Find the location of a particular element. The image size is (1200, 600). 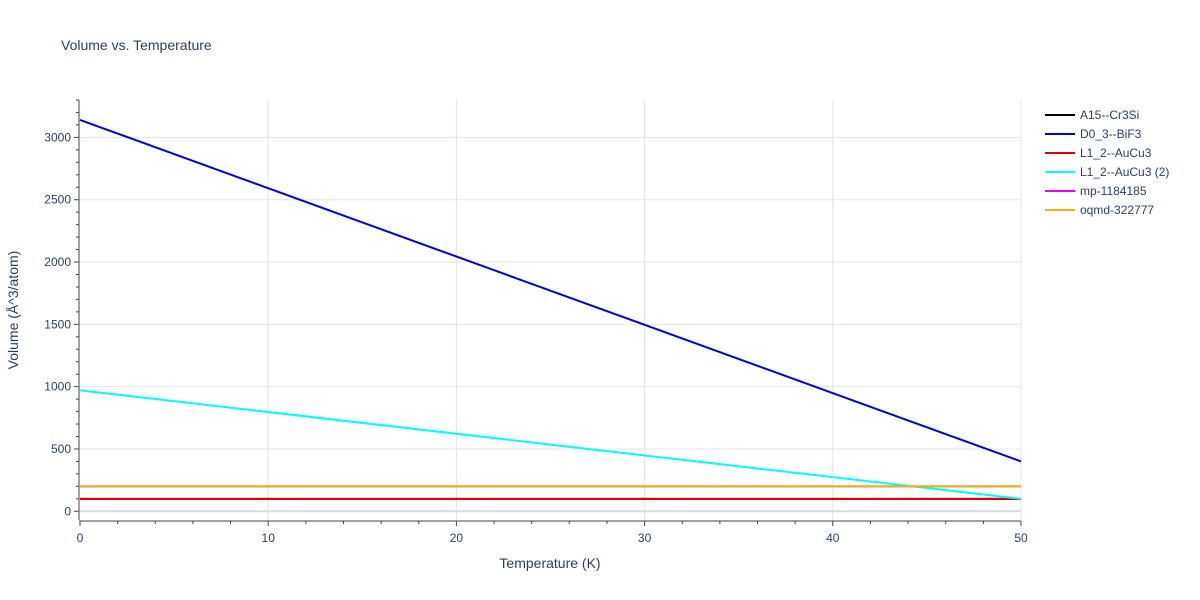

legend-label: oqmd-322777 is located at coordinates (1117, 210).